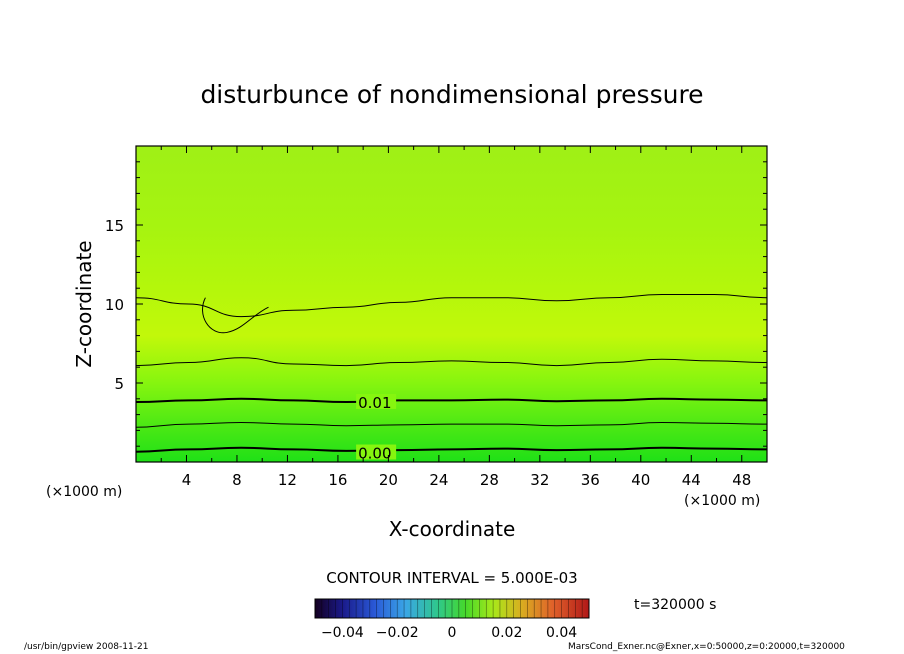 This screenshot has width=904, height=654. What do you see at coordinates (84, 492) in the screenshot?
I see `x-unit-left: (×1000 m)` at bounding box center [84, 492].